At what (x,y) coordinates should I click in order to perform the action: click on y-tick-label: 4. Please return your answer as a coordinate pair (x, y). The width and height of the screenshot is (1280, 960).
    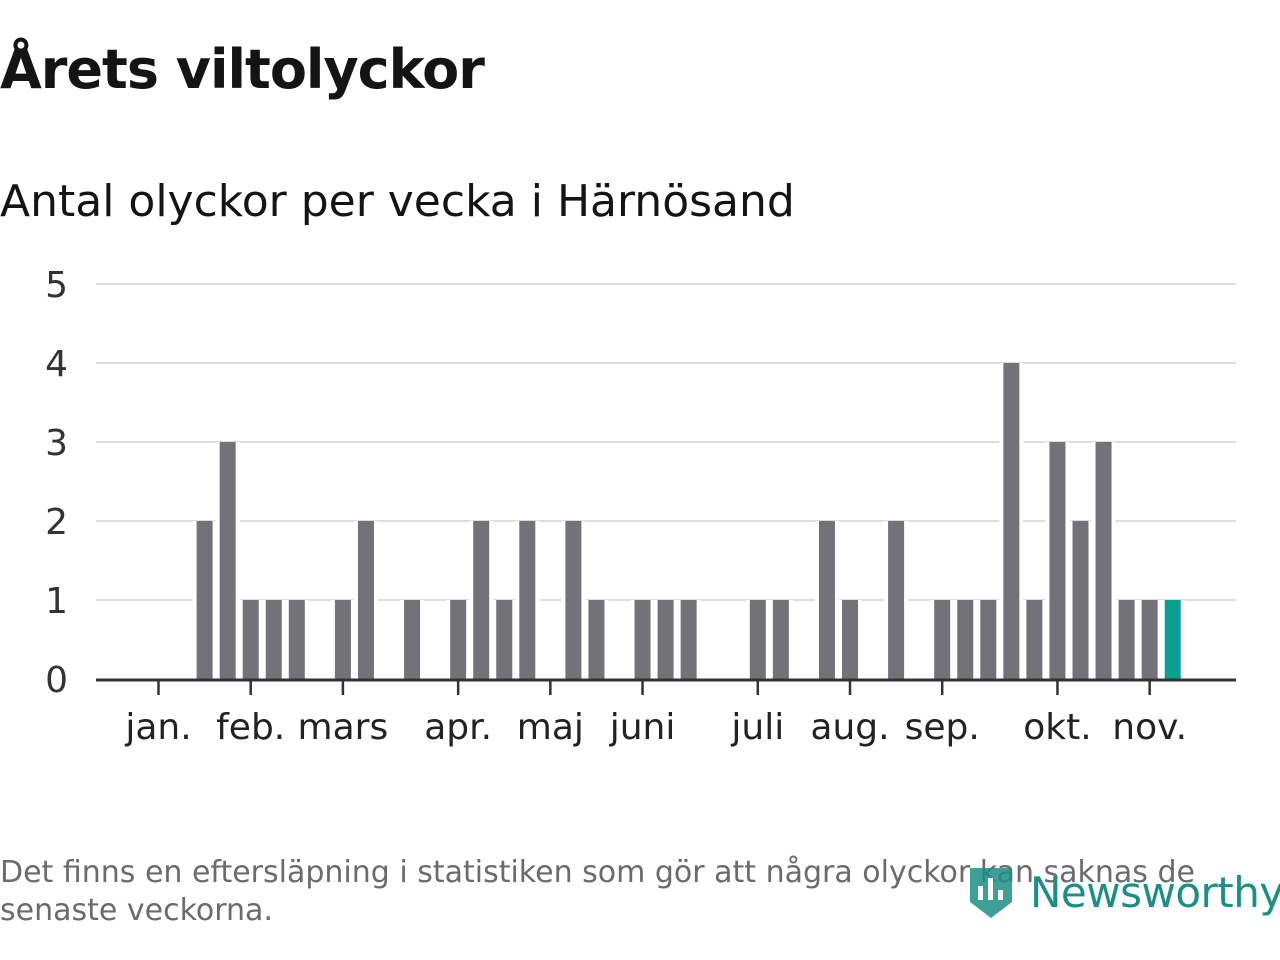
    Looking at the image, I should click on (56, 364).